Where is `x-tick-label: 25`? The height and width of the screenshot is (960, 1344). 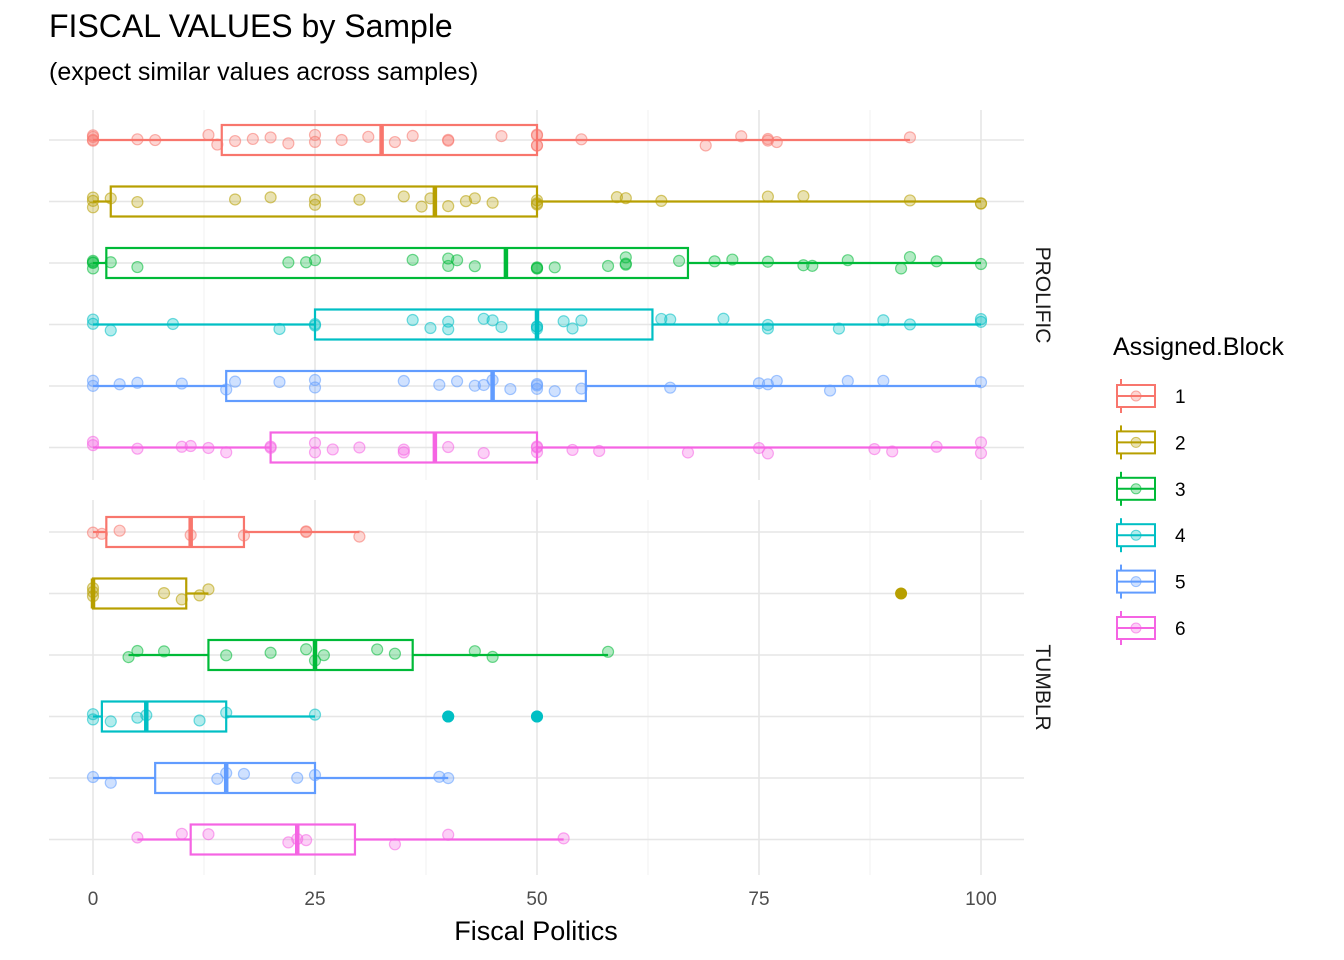
x-tick-label: 25 is located at coordinates (314, 899).